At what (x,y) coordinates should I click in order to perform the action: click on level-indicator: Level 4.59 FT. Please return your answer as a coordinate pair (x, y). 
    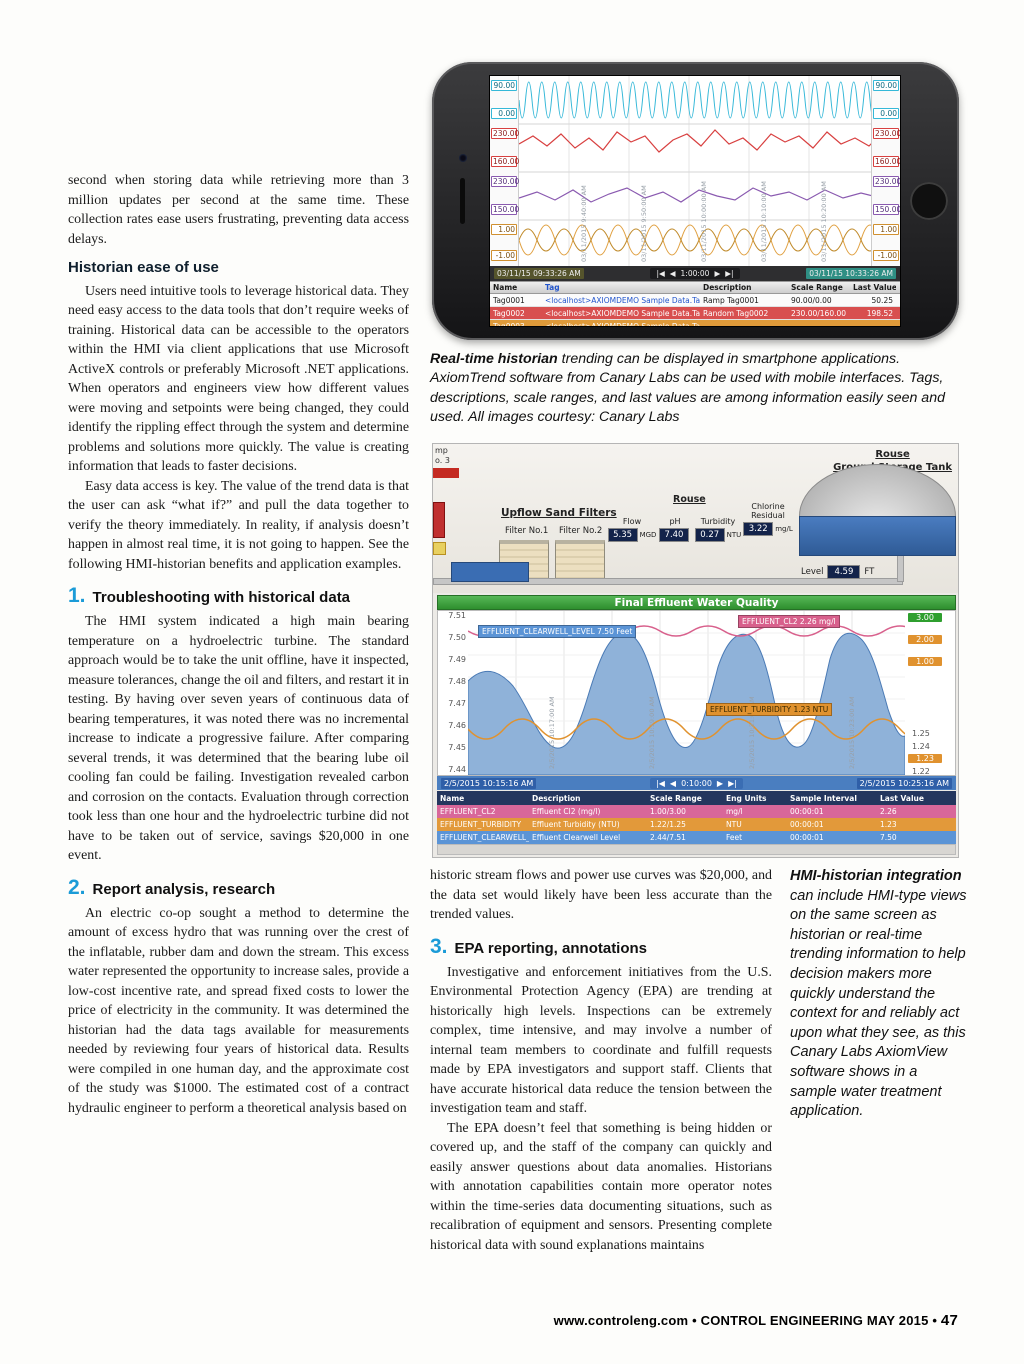
    Looking at the image, I should click on (837, 572).